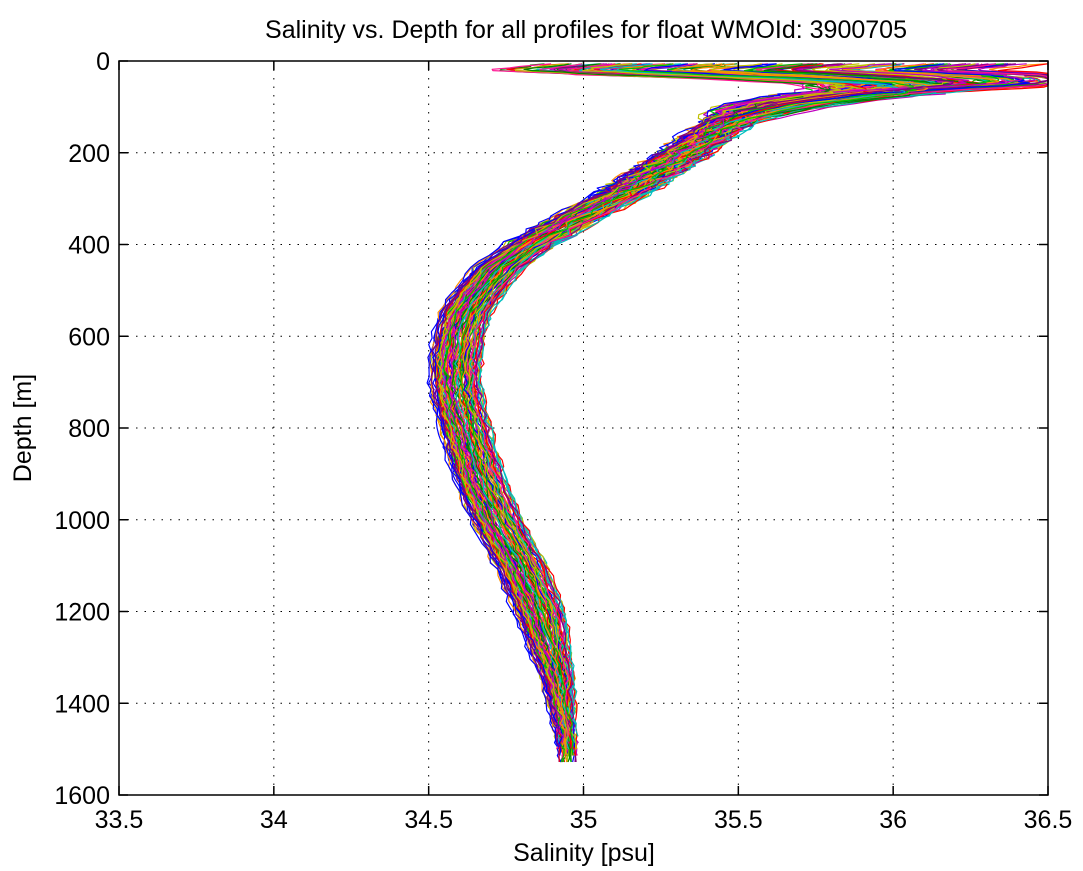  What do you see at coordinates (584, 853) in the screenshot?
I see `x-axis-label: Salinity [psu]` at bounding box center [584, 853].